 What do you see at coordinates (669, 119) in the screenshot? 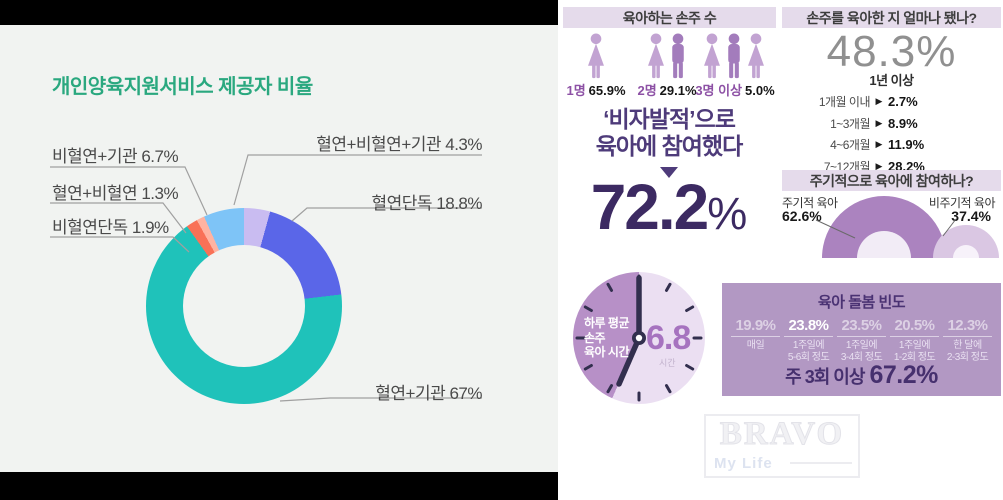
I see `involuntary-line1: ‘비자발적’으로` at bounding box center [669, 119].